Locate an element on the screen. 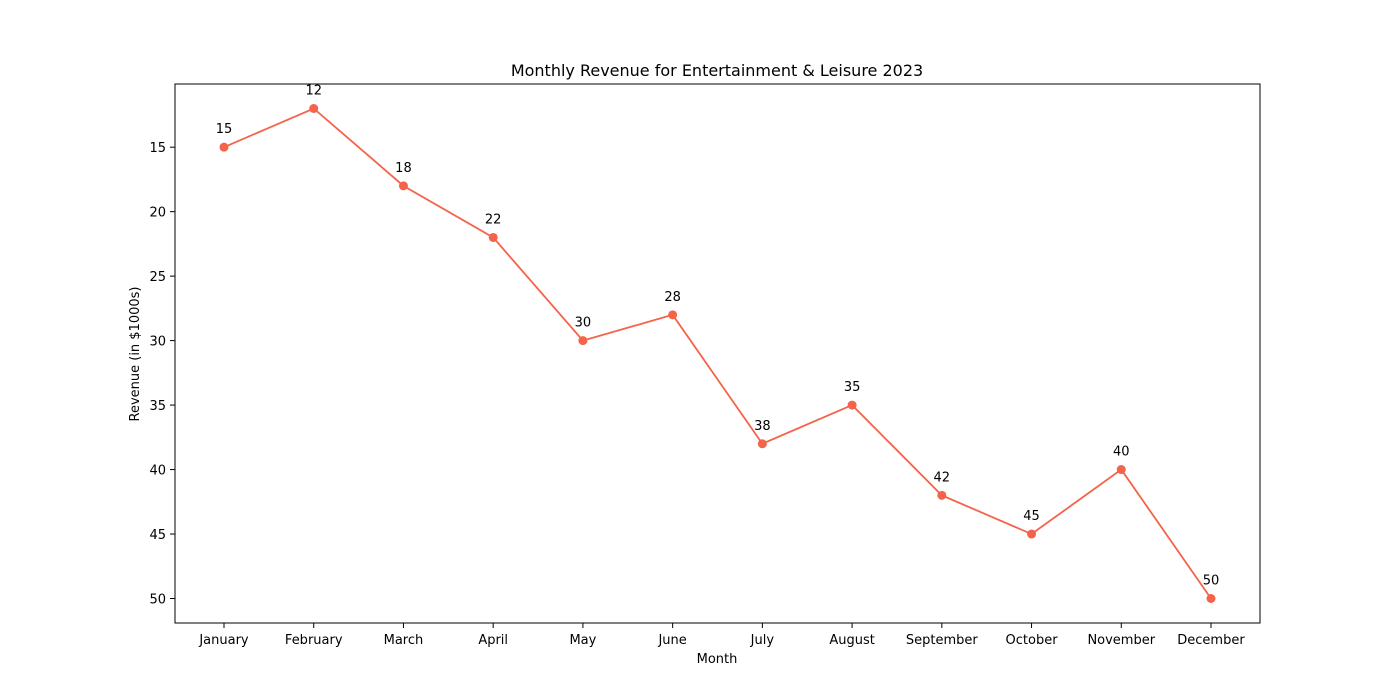  y-tick-label: 40 is located at coordinates (157, 471).